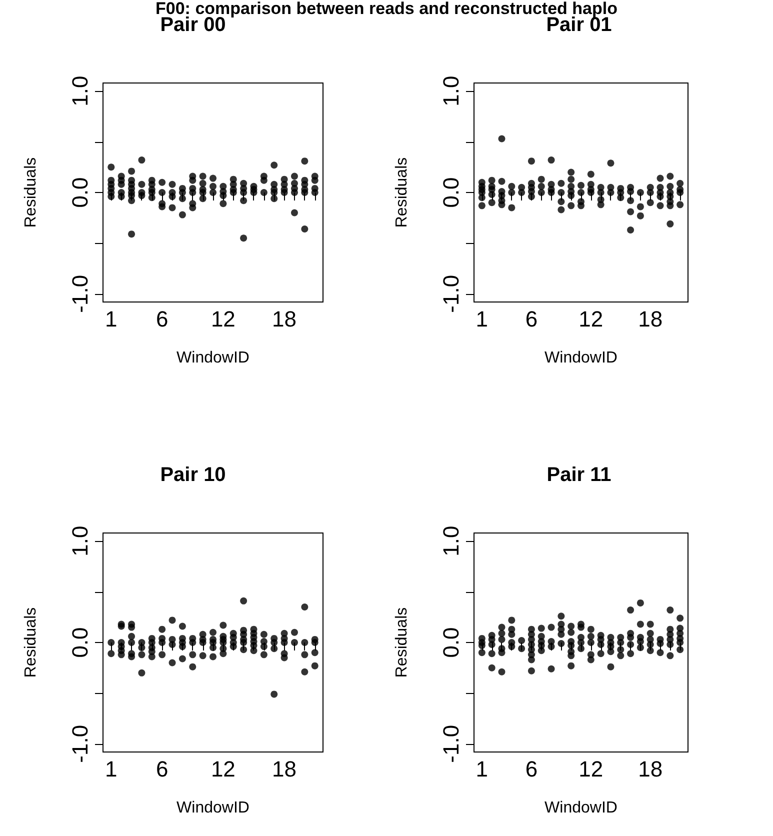 This screenshot has height=836, width=773. I want to click on chart-title: Pair 11, so click(579, 475).